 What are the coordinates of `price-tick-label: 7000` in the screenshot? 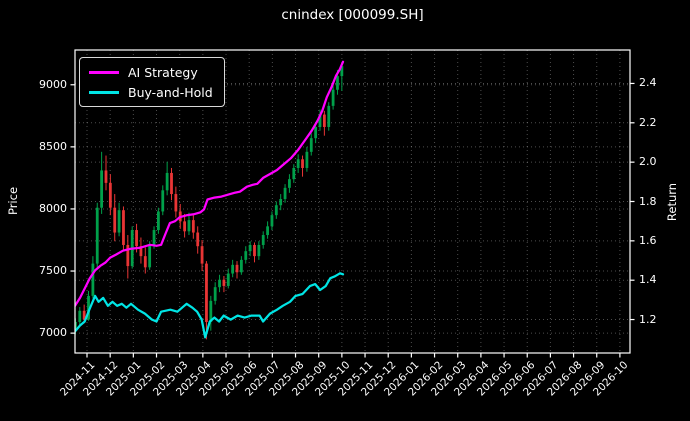 It's located at (53, 333).